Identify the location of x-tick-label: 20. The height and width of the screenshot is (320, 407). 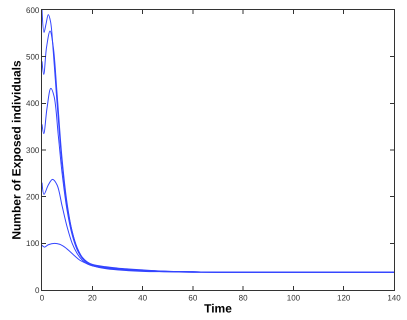
(93, 298).